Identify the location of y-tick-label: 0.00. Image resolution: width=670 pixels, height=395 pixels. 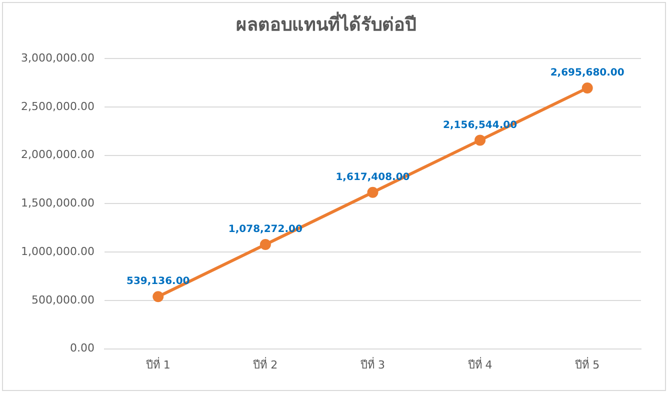
(82, 348).